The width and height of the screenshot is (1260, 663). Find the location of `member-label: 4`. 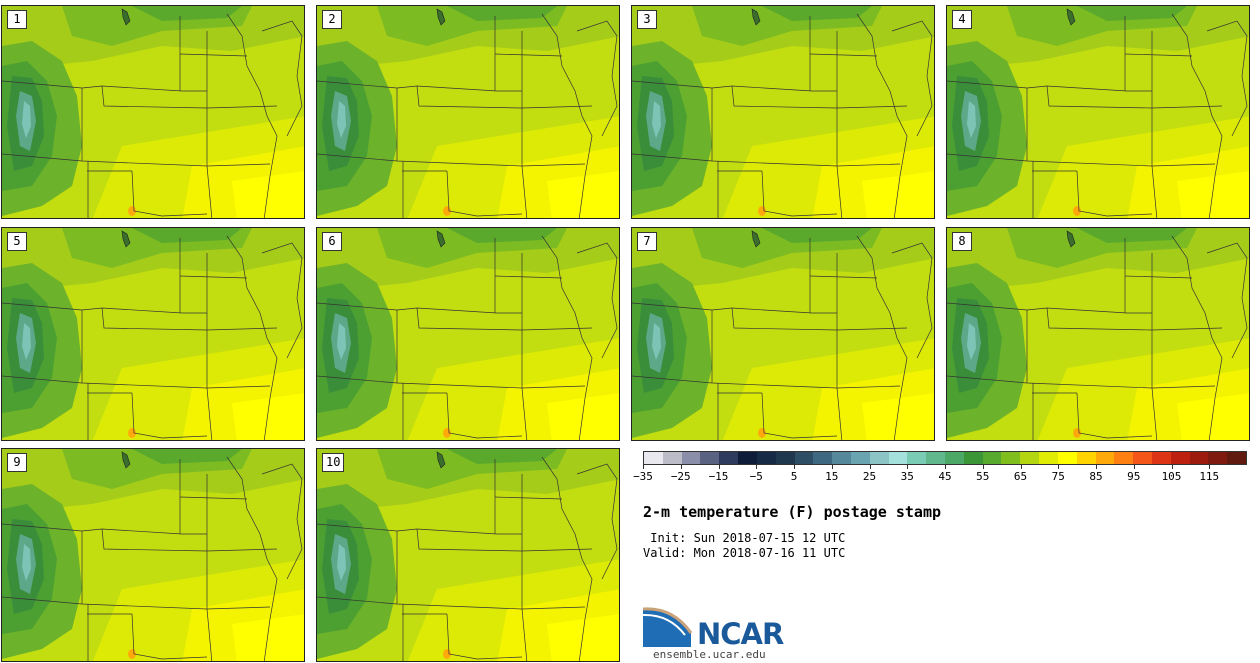

member-label: 4 is located at coordinates (962, 19).